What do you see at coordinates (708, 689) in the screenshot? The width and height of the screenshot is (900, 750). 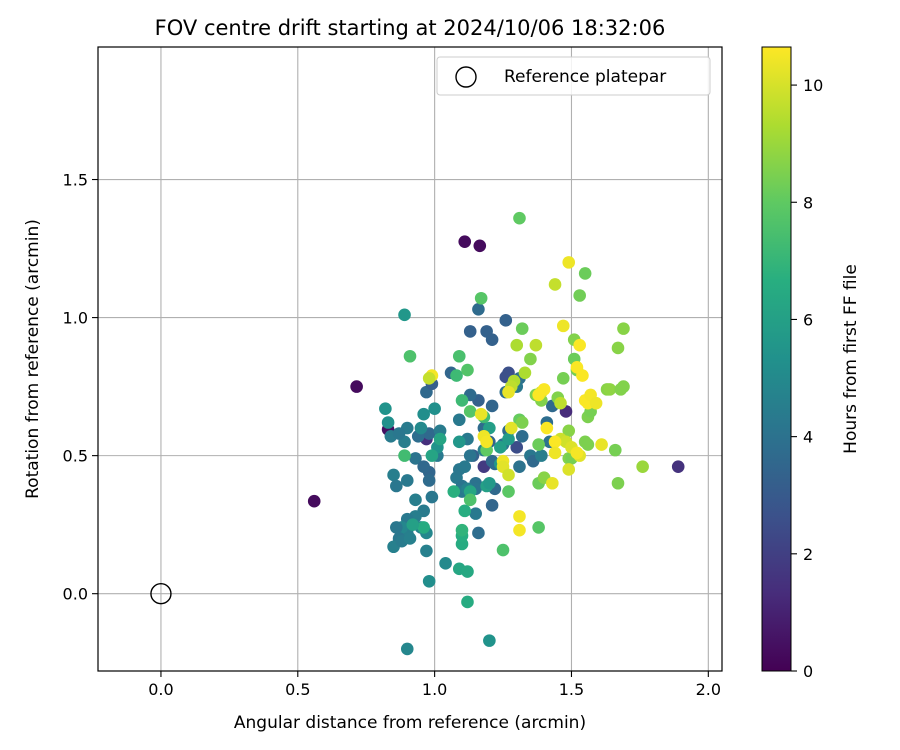 I see `x-tick-label: 2.0` at bounding box center [708, 689].